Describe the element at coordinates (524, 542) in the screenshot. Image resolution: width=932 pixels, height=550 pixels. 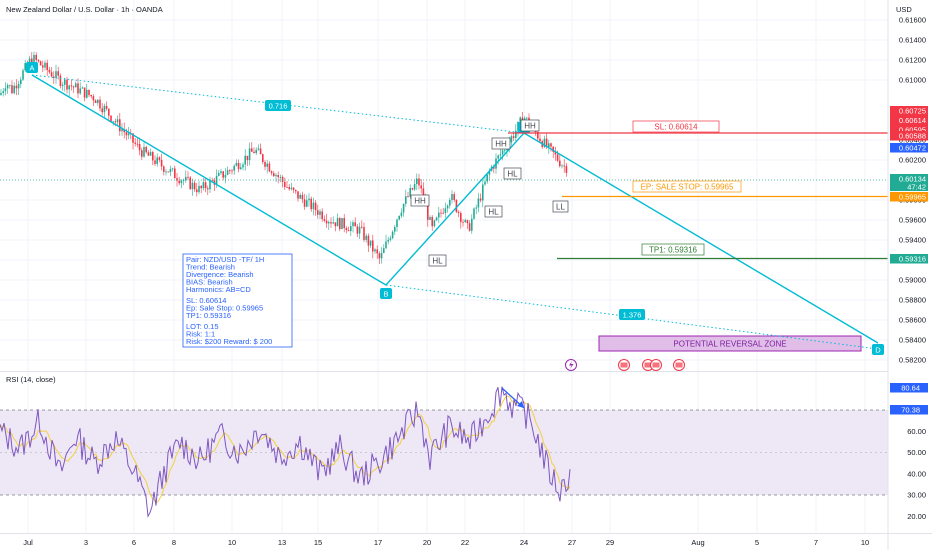
I see `time-tick-label: 24` at that location.